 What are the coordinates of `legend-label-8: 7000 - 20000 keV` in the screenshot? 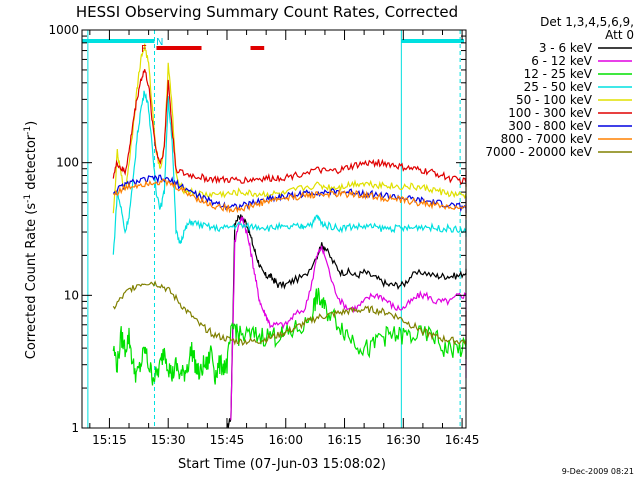 It's located at (538, 152).